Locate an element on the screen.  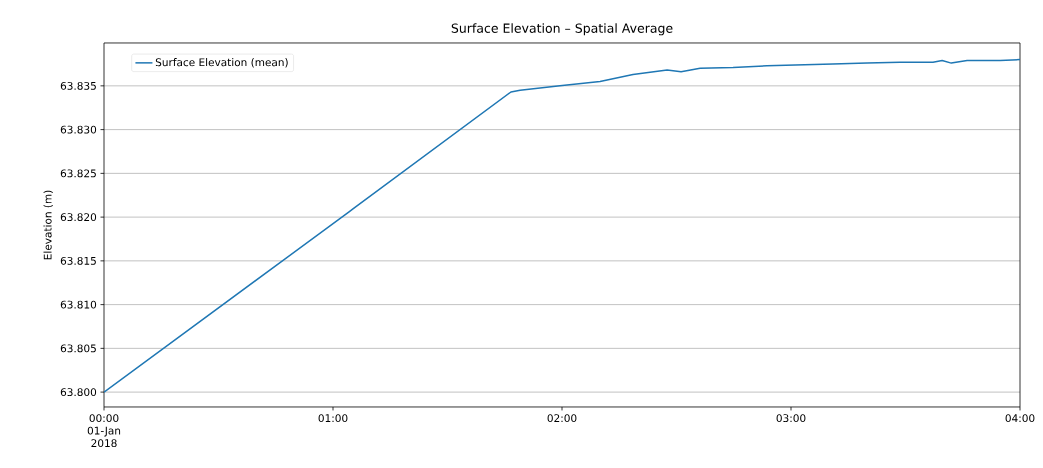
x-tick-label: 00:00 01-Jan 2018 is located at coordinates (104, 431).